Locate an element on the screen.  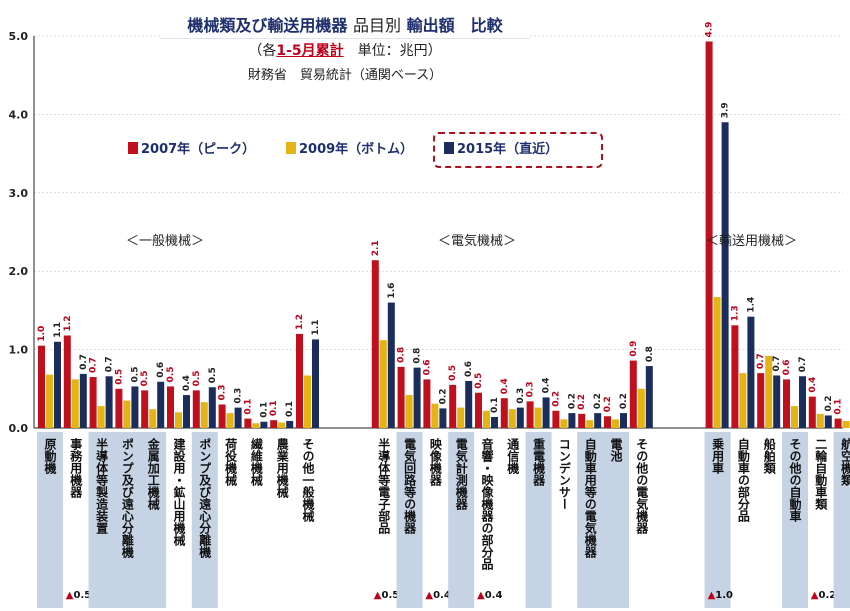
data-label: 3.9 is located at coordinates (726, 110).